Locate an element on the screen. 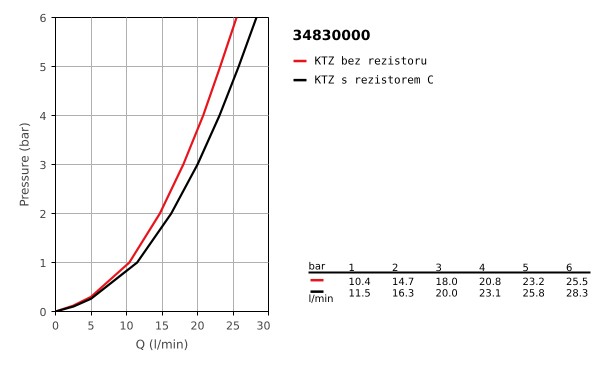  text: 28.3 is located at coordinates (577, 294).